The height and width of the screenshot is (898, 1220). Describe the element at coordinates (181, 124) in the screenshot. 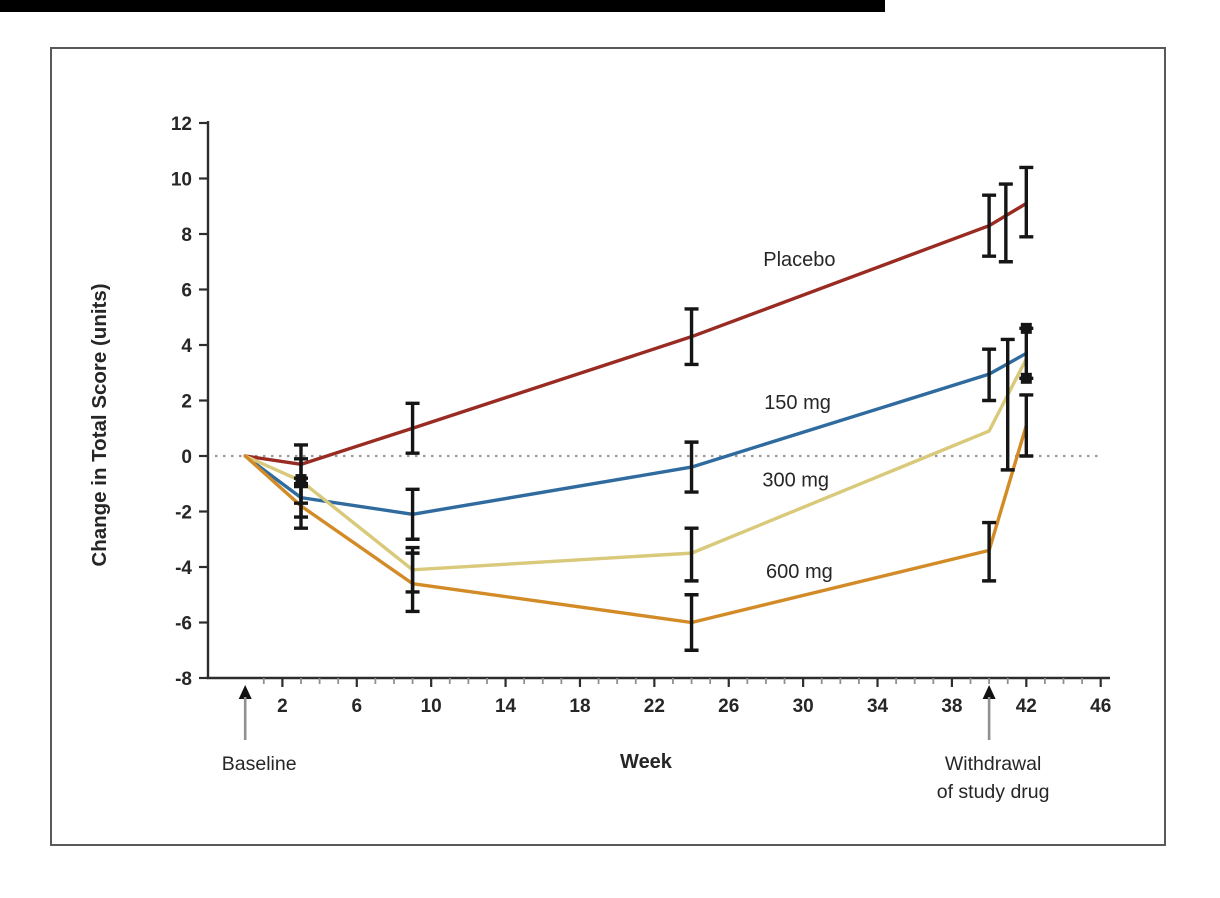

I see `y-tick-label: 12` at that location.